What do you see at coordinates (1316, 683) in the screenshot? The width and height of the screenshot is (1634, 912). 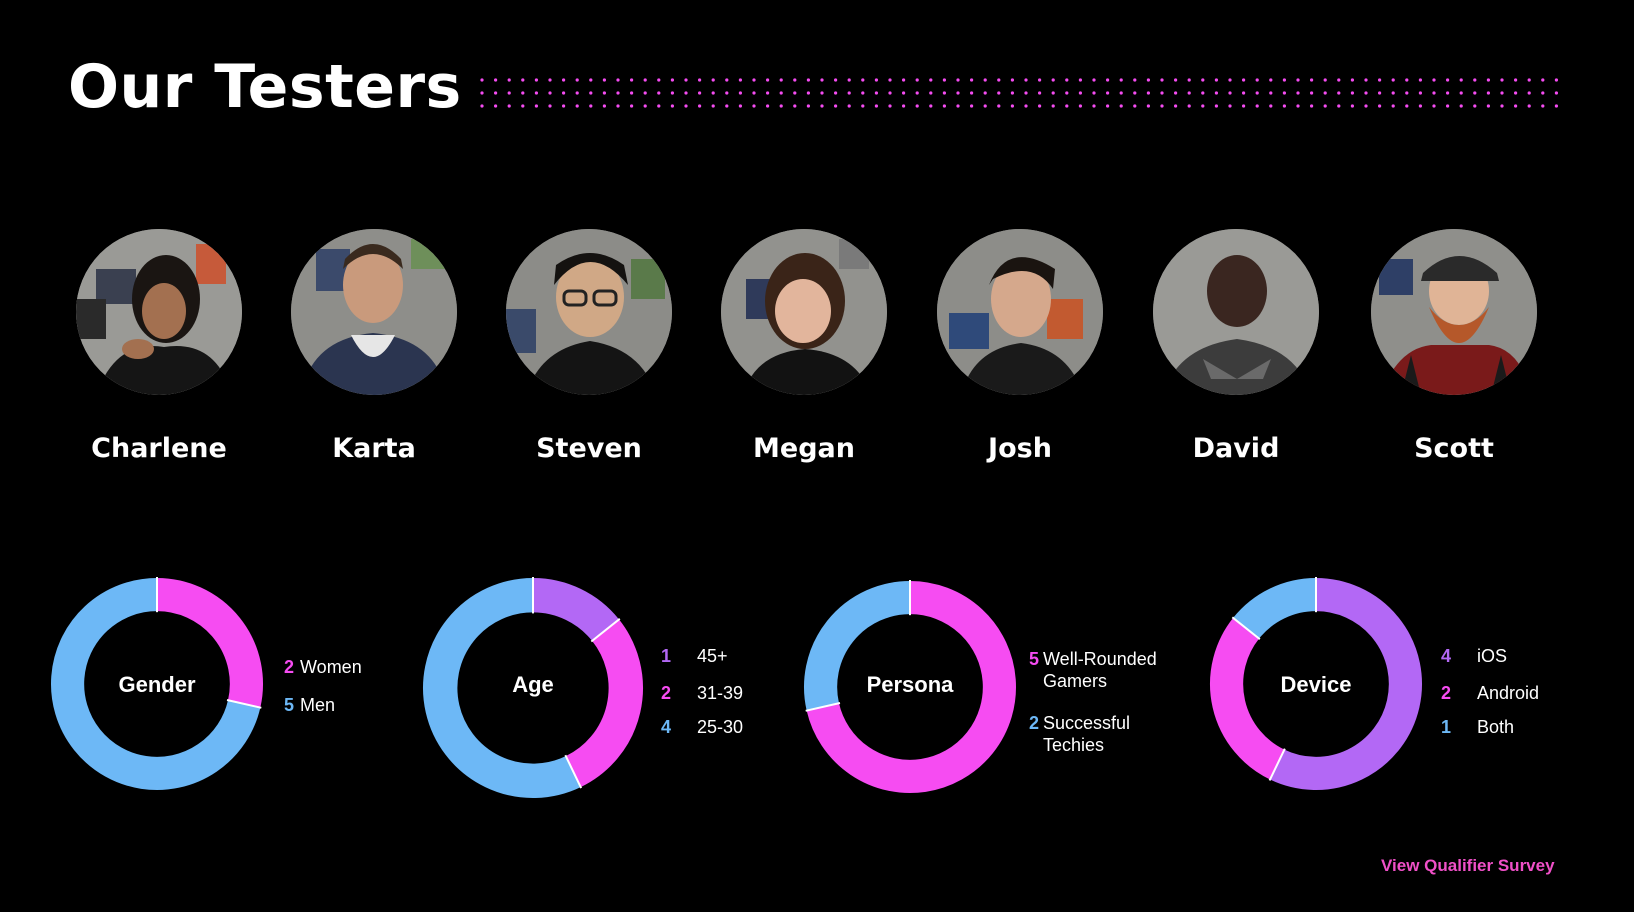 I see `device-donut` at bounding box center [1316, 683].